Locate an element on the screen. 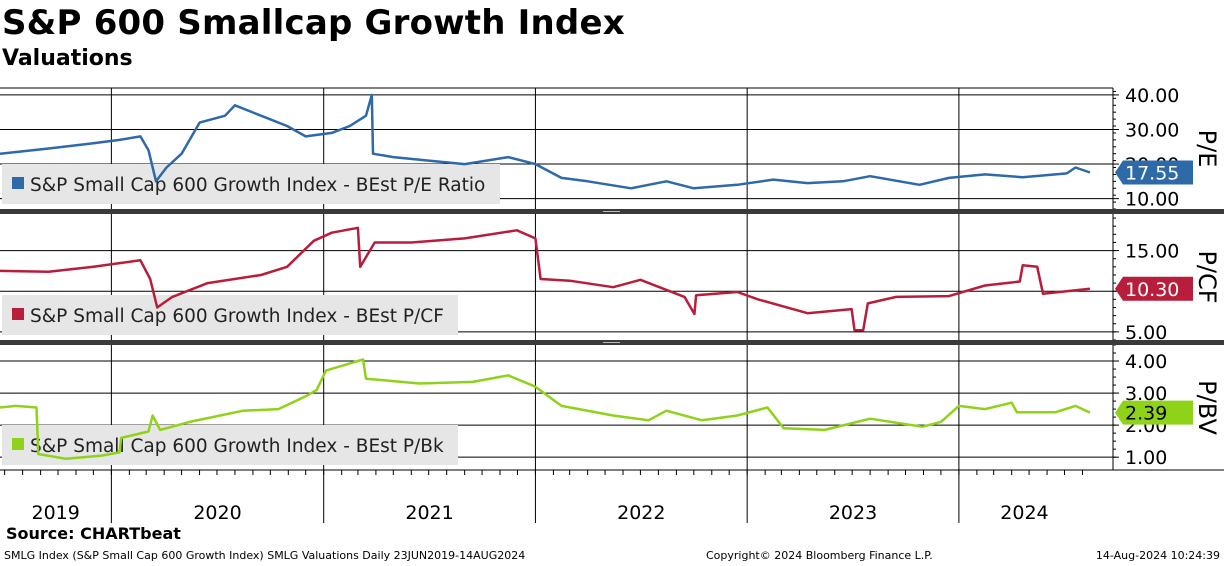 This screenshot has width=1224, height=566. x-tick-label: 2021 is located at coordinates (429, 513).